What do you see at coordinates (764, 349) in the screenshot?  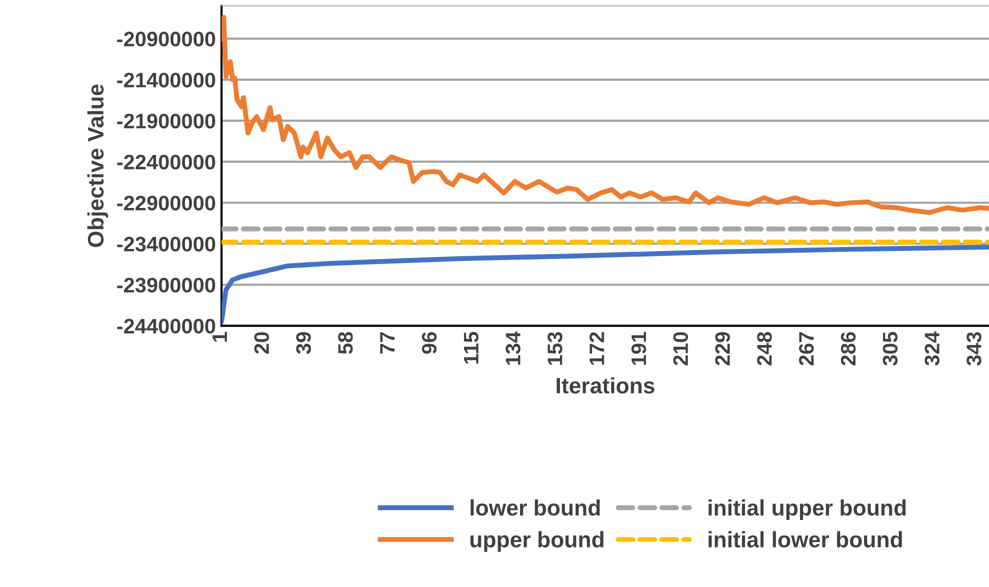 I see `x-tick-label: 248` at bounding box center [764, 349].